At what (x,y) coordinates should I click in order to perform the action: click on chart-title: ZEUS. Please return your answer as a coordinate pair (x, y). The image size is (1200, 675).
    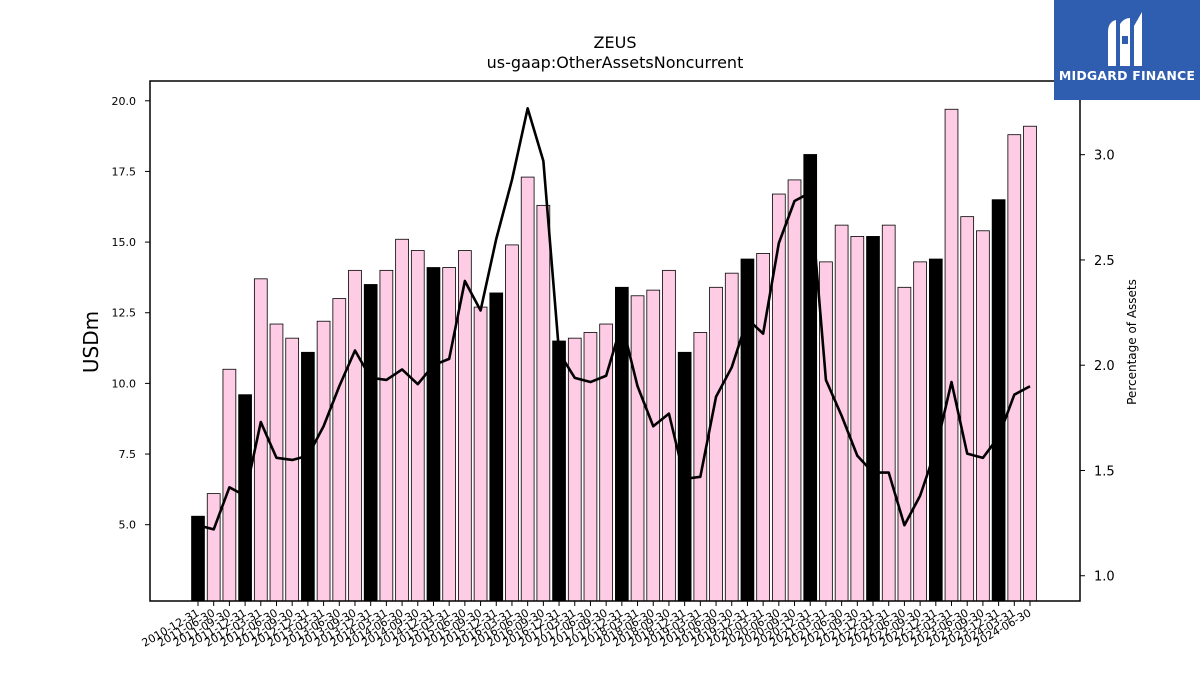
    Looking at the image, I should click on (615, 42).